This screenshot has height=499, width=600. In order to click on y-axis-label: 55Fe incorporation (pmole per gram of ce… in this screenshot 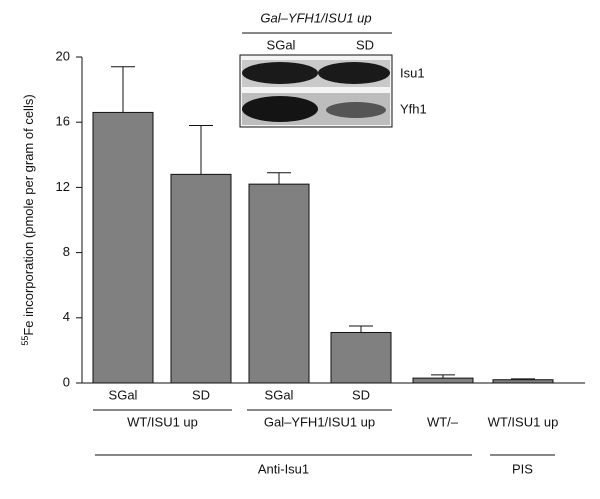, I will do `click(28, 219)`.